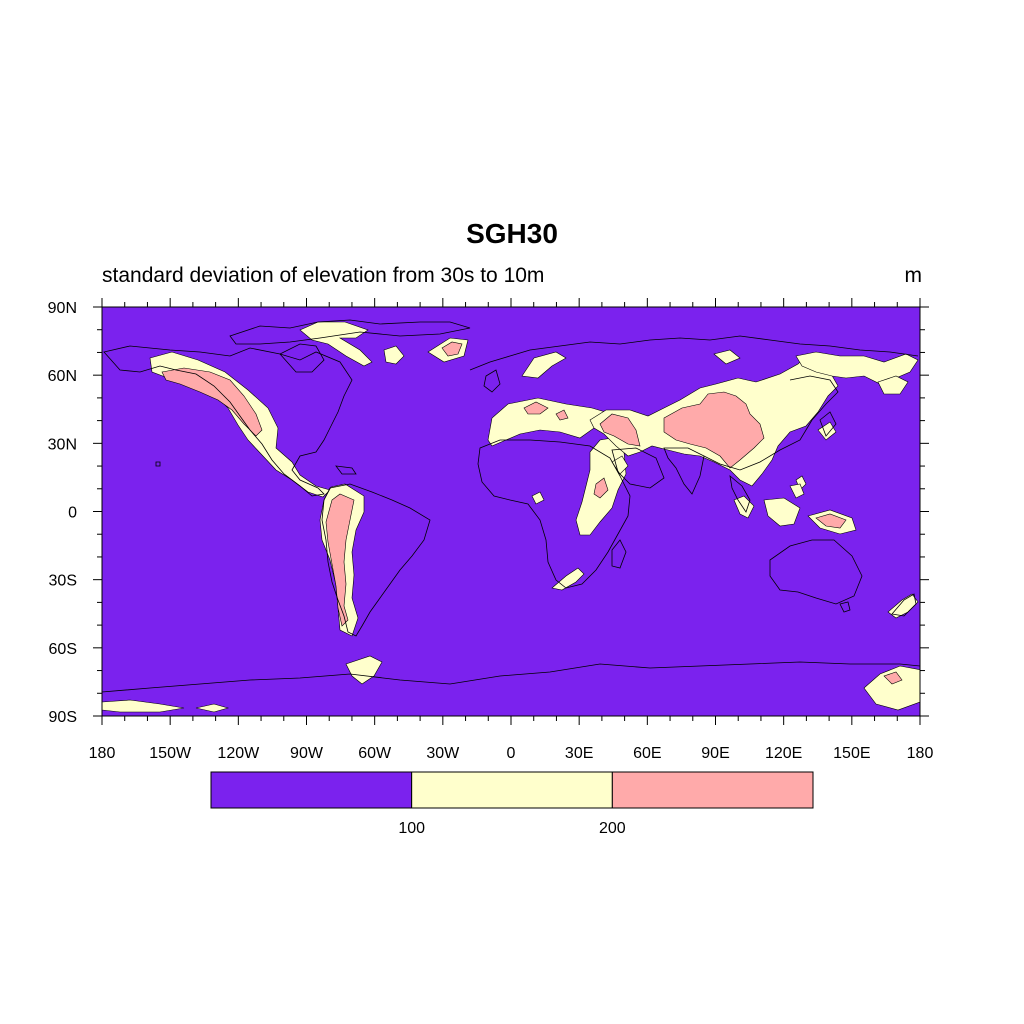  What do you see at coordinates (63, 717) in the screenshot?
I see `lat-tick-label: 90S` at bounding box center [63, 717].